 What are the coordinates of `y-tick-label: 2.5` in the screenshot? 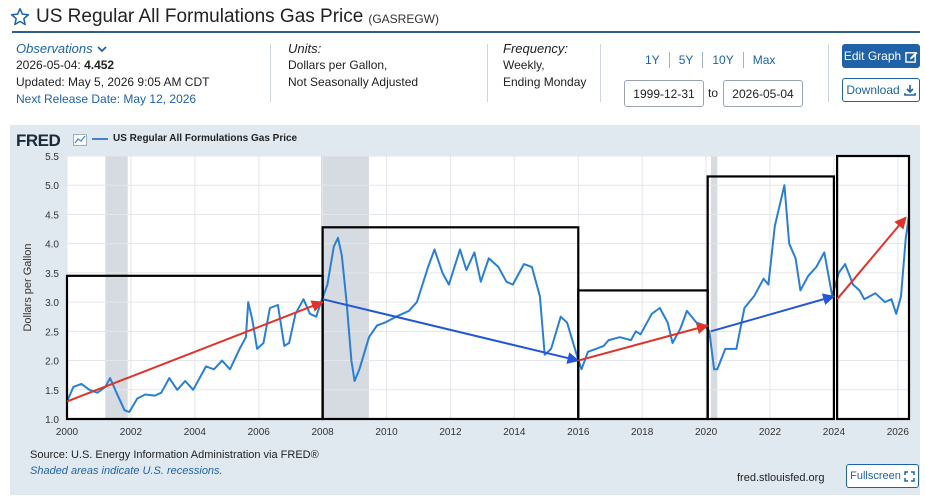 It's located at (52, 332).